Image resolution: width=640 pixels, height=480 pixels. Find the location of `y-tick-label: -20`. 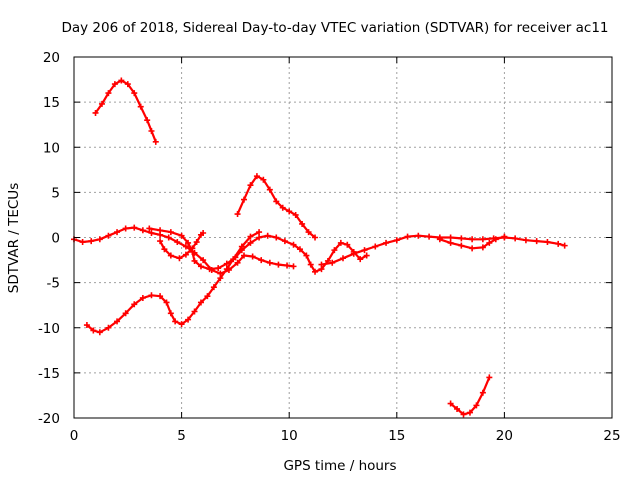

y-tick-label: -20 is located at coordinates (49, 419).